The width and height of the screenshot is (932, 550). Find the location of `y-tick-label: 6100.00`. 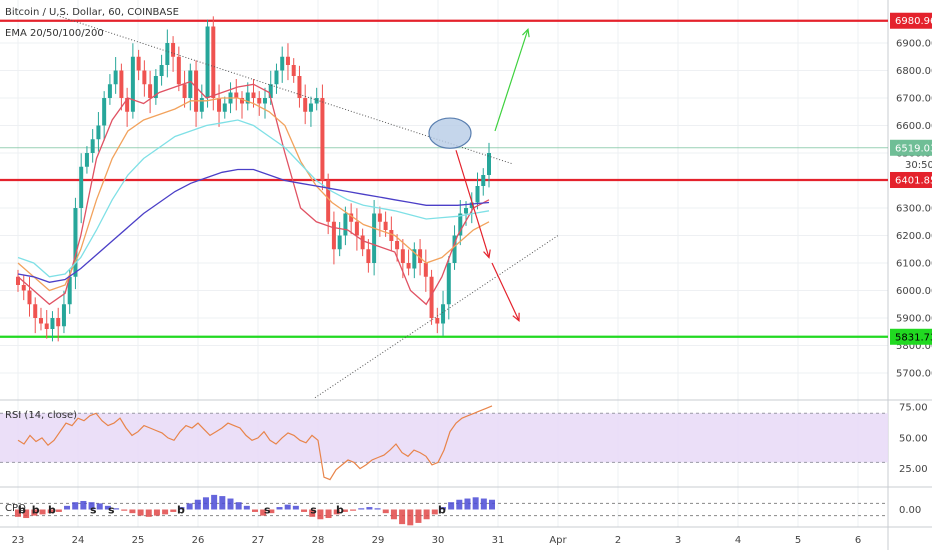

y-tick-label: 6100.00 is located at coordinates (914, 264).